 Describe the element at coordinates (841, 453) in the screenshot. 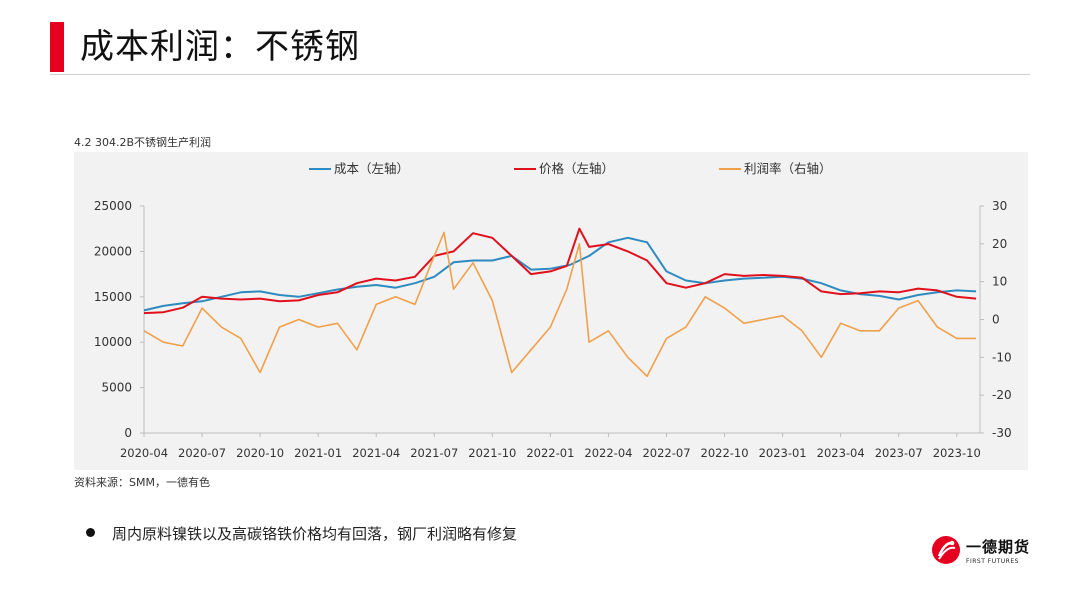

I see `x-tick-label: 2023-04` at that location.